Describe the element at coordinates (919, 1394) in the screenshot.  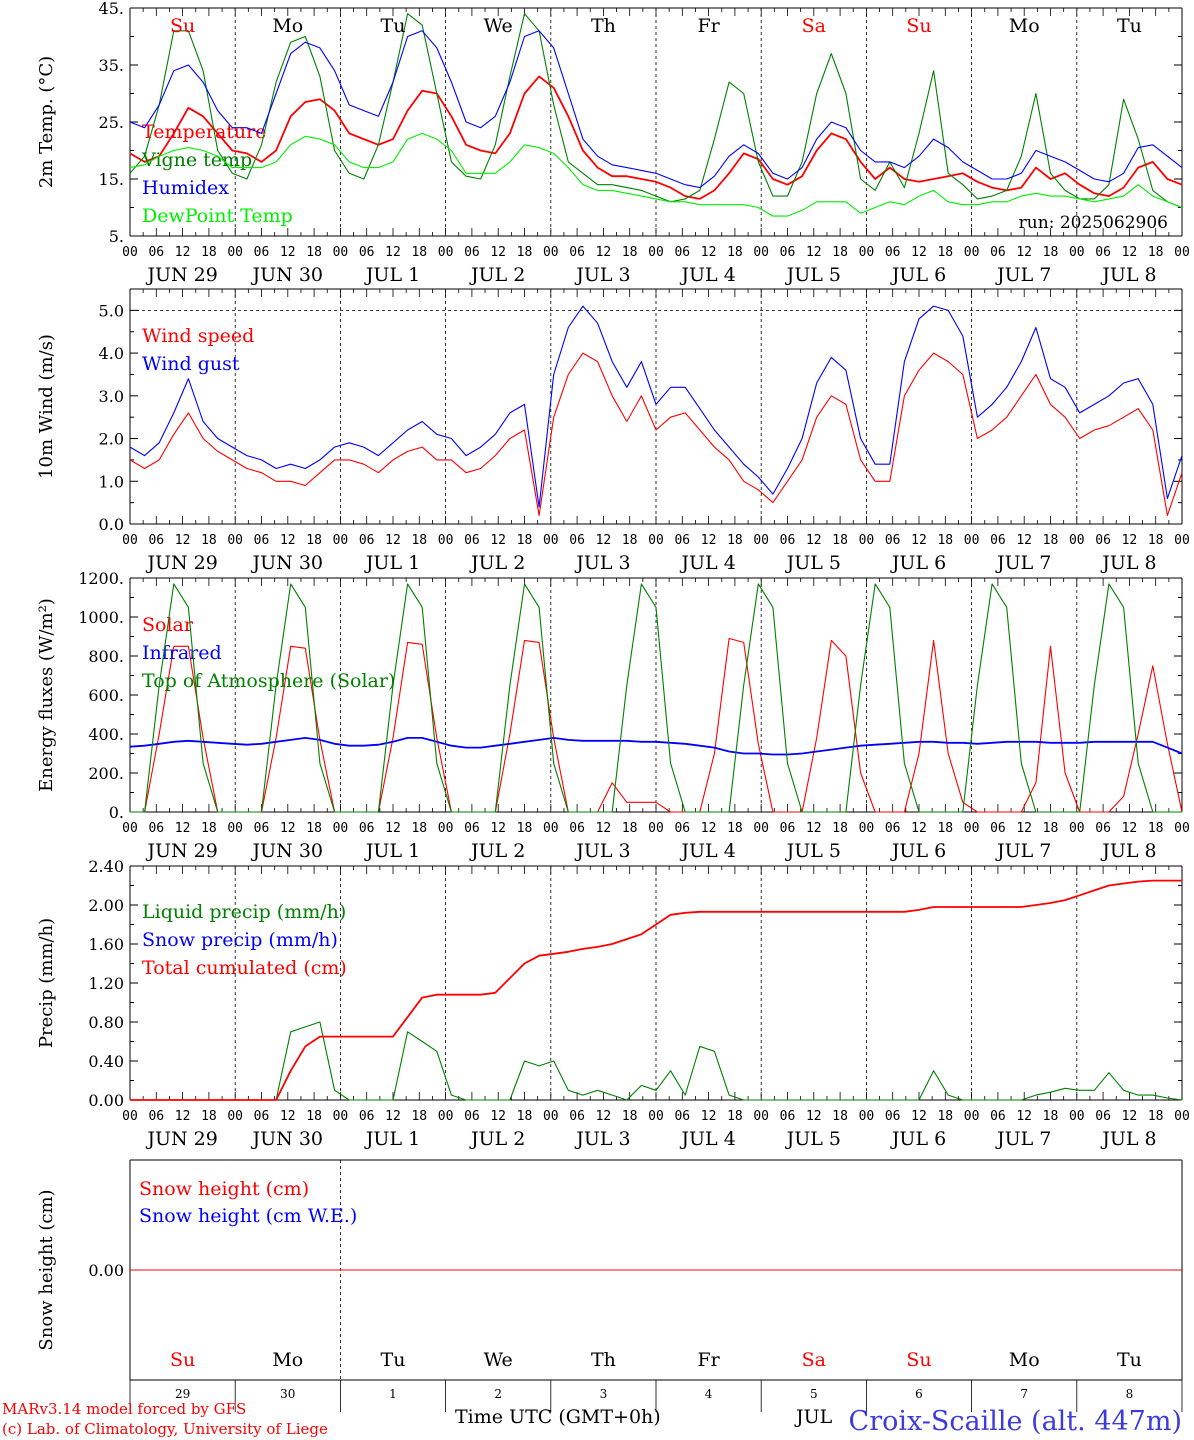
I see `day-number-label: 6` at that location.